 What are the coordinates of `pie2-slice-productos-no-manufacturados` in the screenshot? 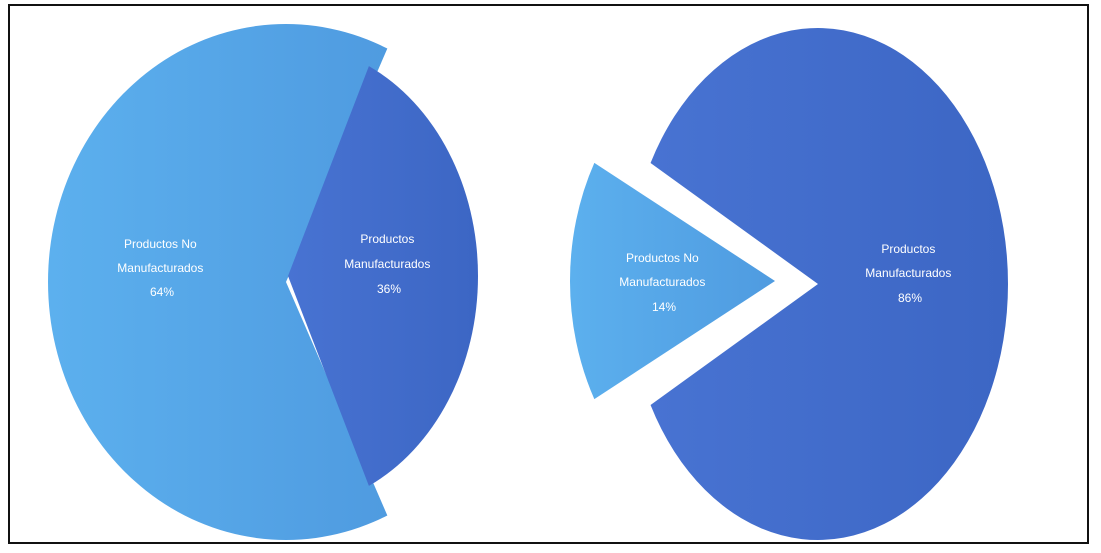 It's located at (672, 281).